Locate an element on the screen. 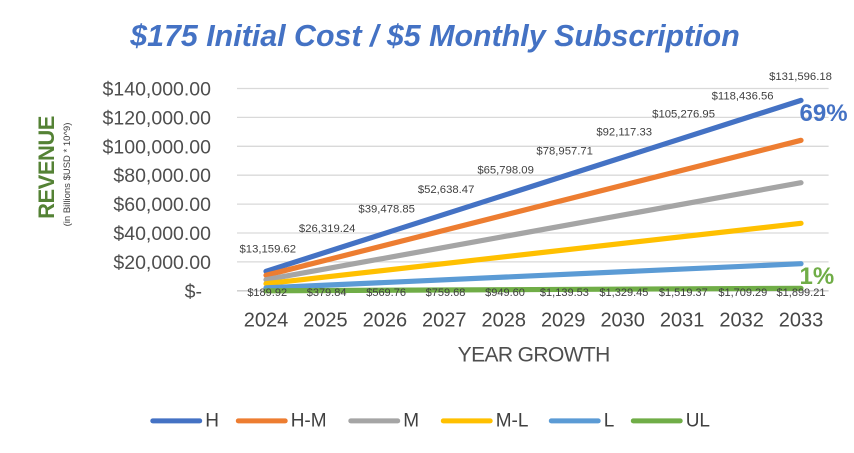 This screenshot has width=854, height=453. svg-text: $65,798.09 is located at coordinates (505, 171).